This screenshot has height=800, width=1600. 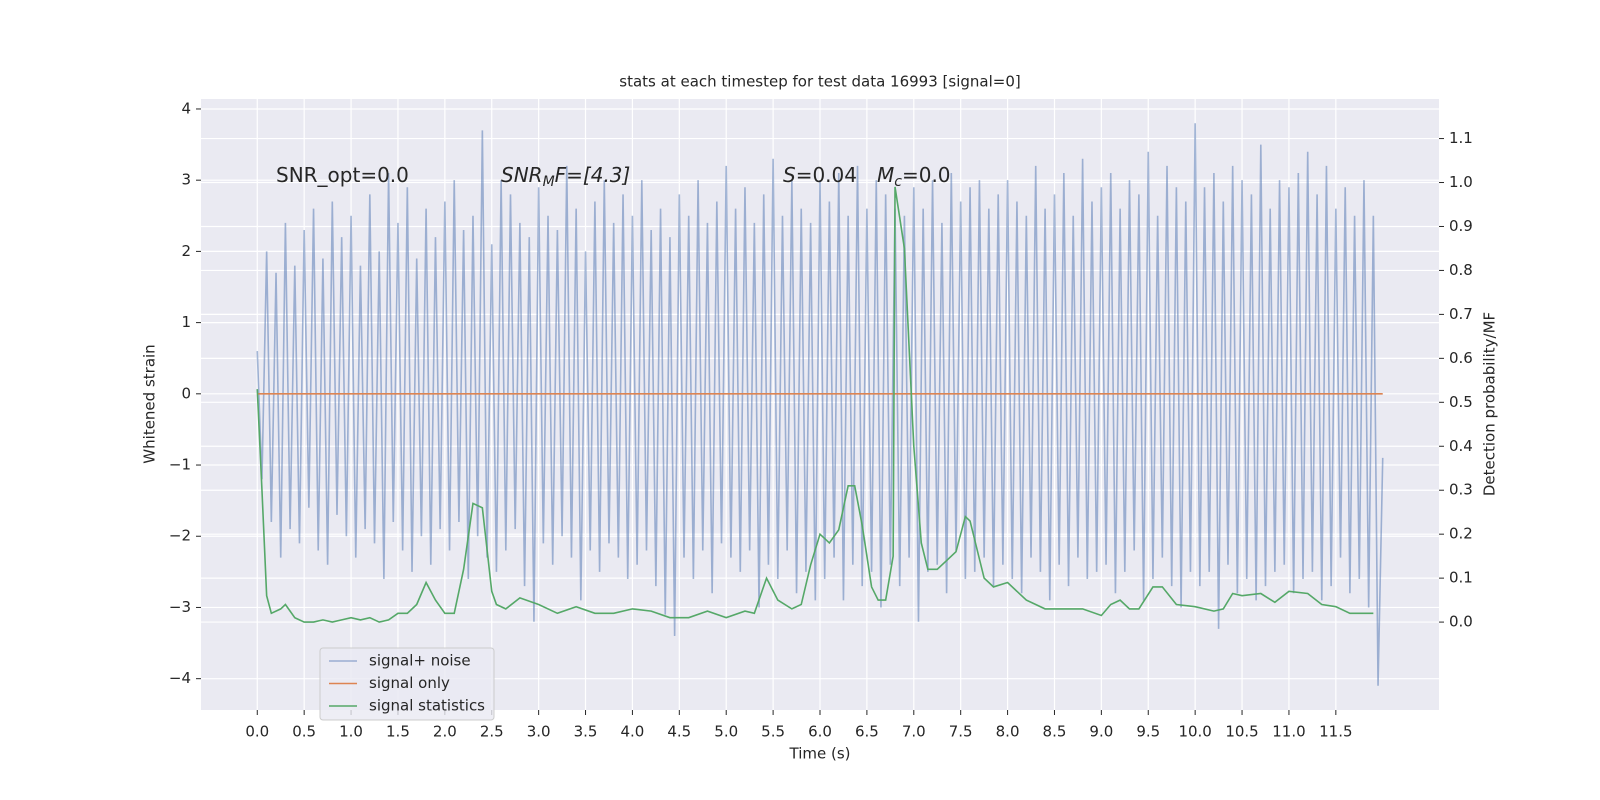 What do you see at coordinates (773, 732) in the screenshot?
I see `x-tick-label: 5.5` at bounding box center [773, 732].